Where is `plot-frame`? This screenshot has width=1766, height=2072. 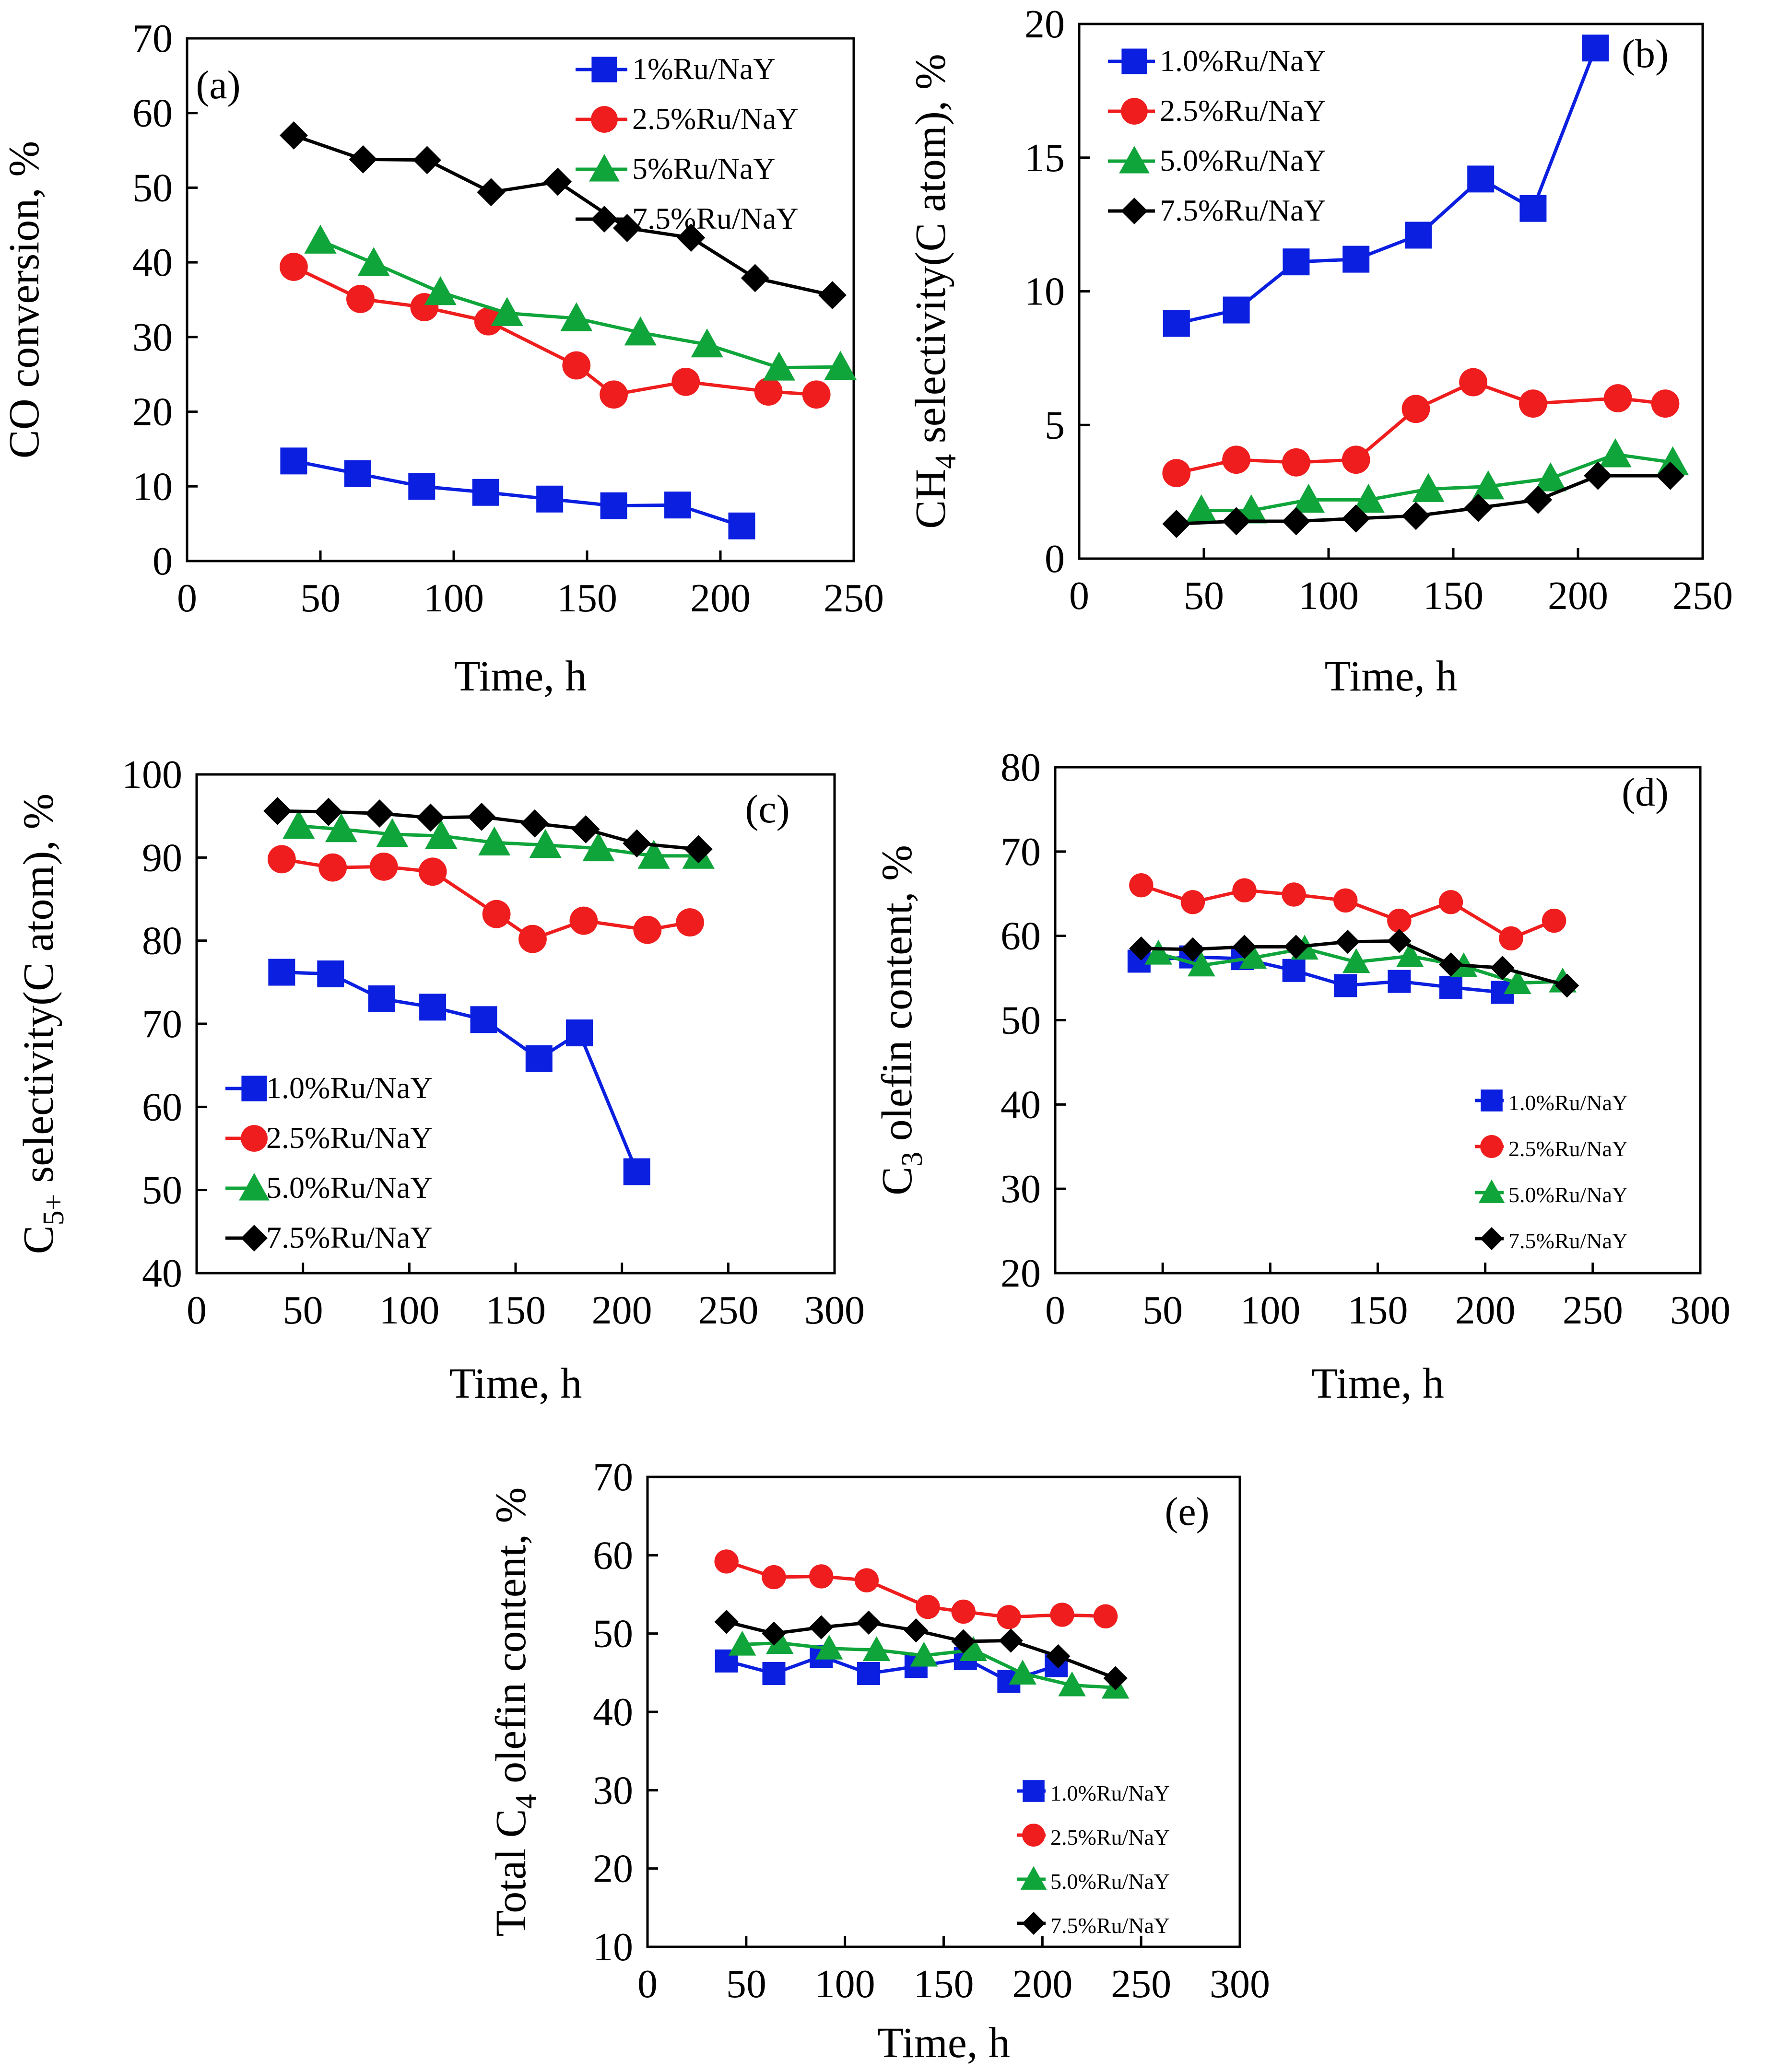
plot-frame is located at coordinates (520, 299).